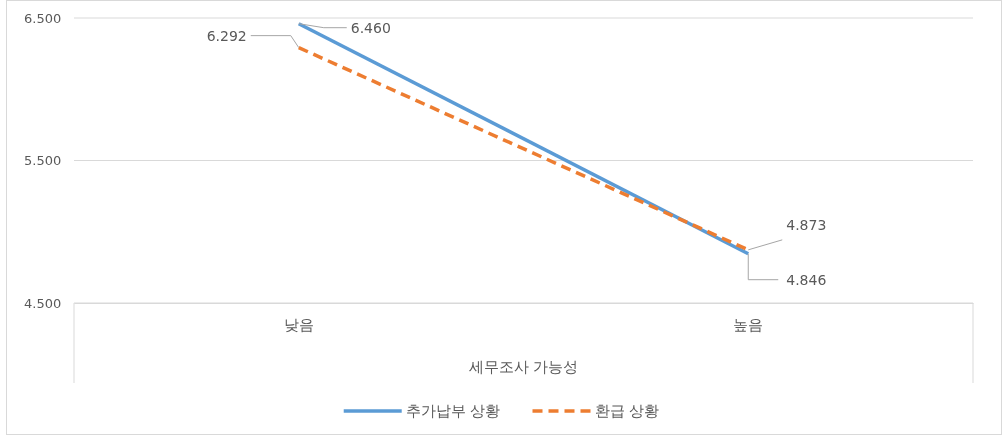  Describe the element at coordinates (453, 411) in the screenshot. I see `legend-label: 추가납부 상황` at that location.